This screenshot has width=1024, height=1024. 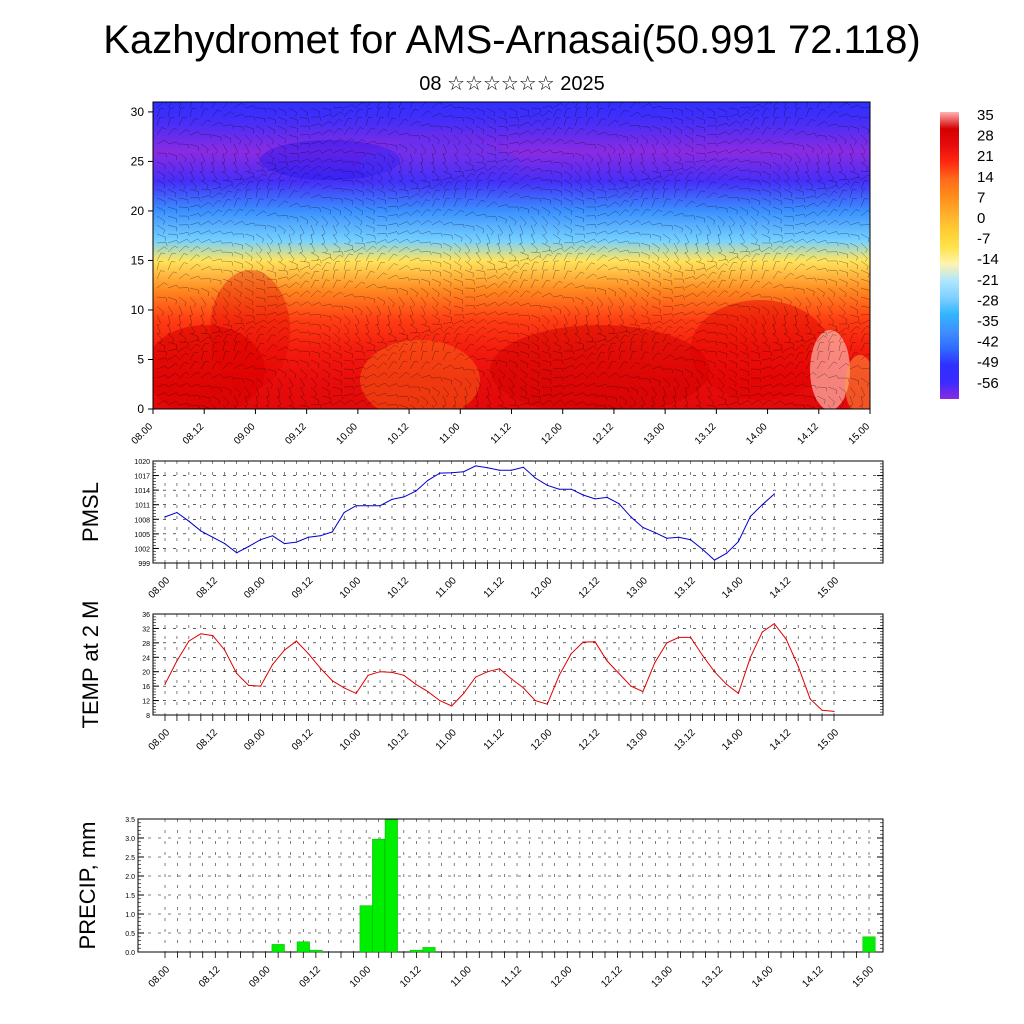 What do you see at coordinates (130, 915) in the screenshot?
I see `y-tick-label: 1.0` at bounding box center [130, 915].